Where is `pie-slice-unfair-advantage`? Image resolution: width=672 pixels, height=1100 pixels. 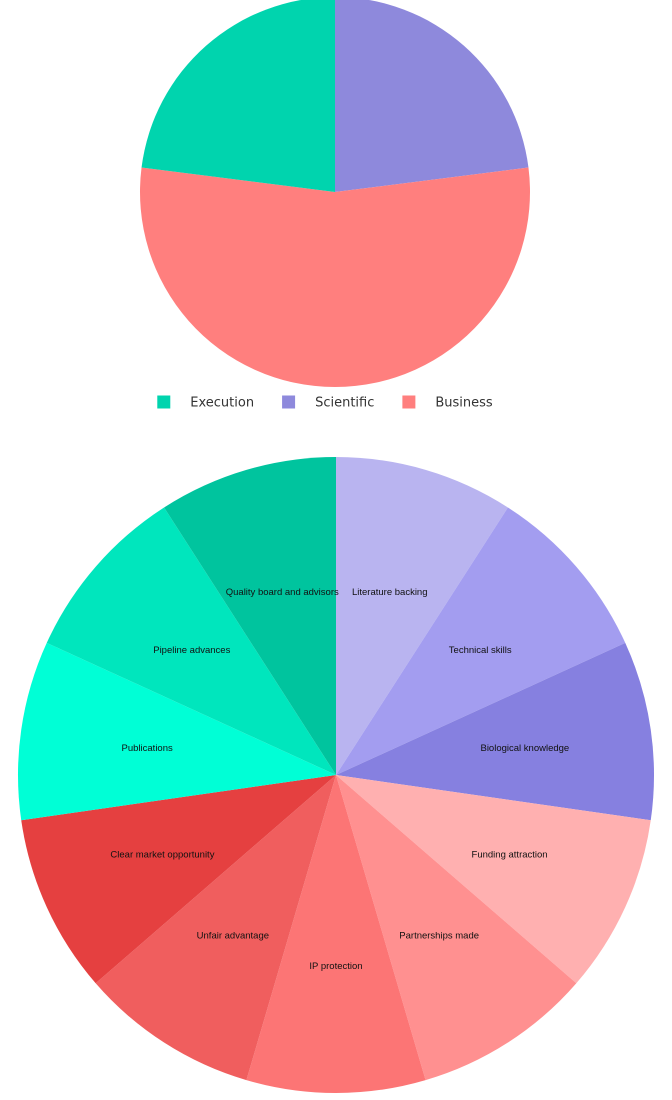 pie-slice-unfair-advantage is located at coordinates (216, 928).